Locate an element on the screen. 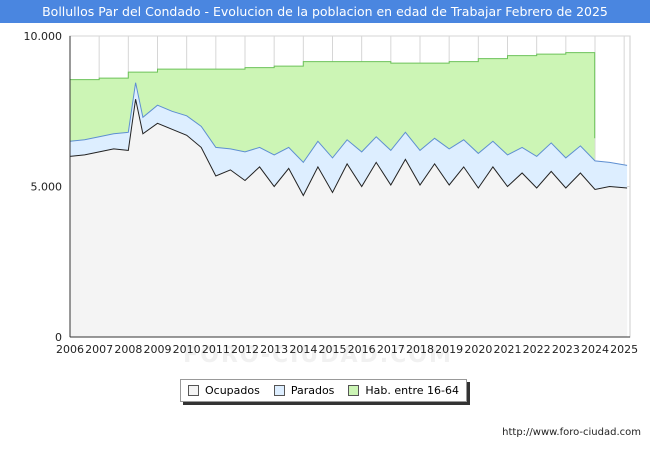 The width and height of the screenshot is (650, 450). x-tick-label: 2016 is located at coordinates (362, 349).